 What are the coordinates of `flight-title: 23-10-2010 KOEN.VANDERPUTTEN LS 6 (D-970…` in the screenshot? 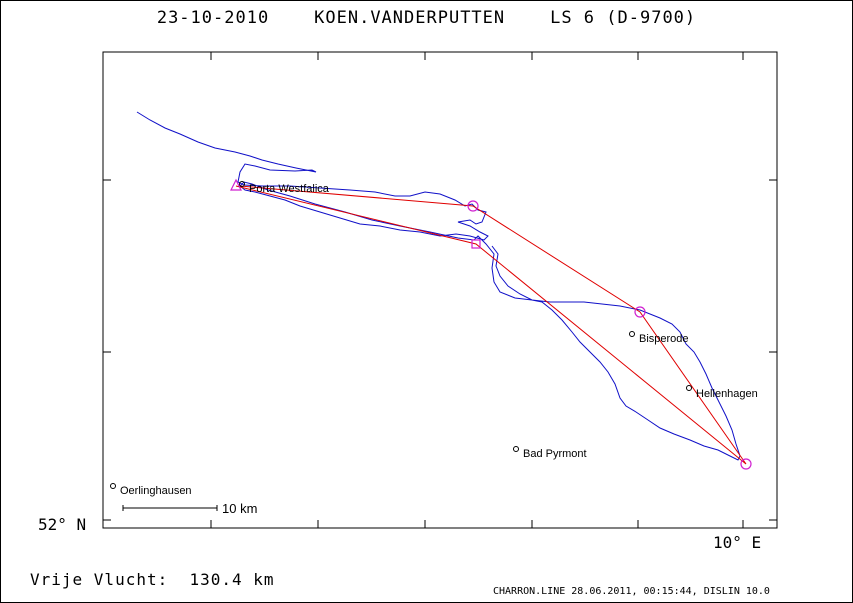 It's located at (426, 18).